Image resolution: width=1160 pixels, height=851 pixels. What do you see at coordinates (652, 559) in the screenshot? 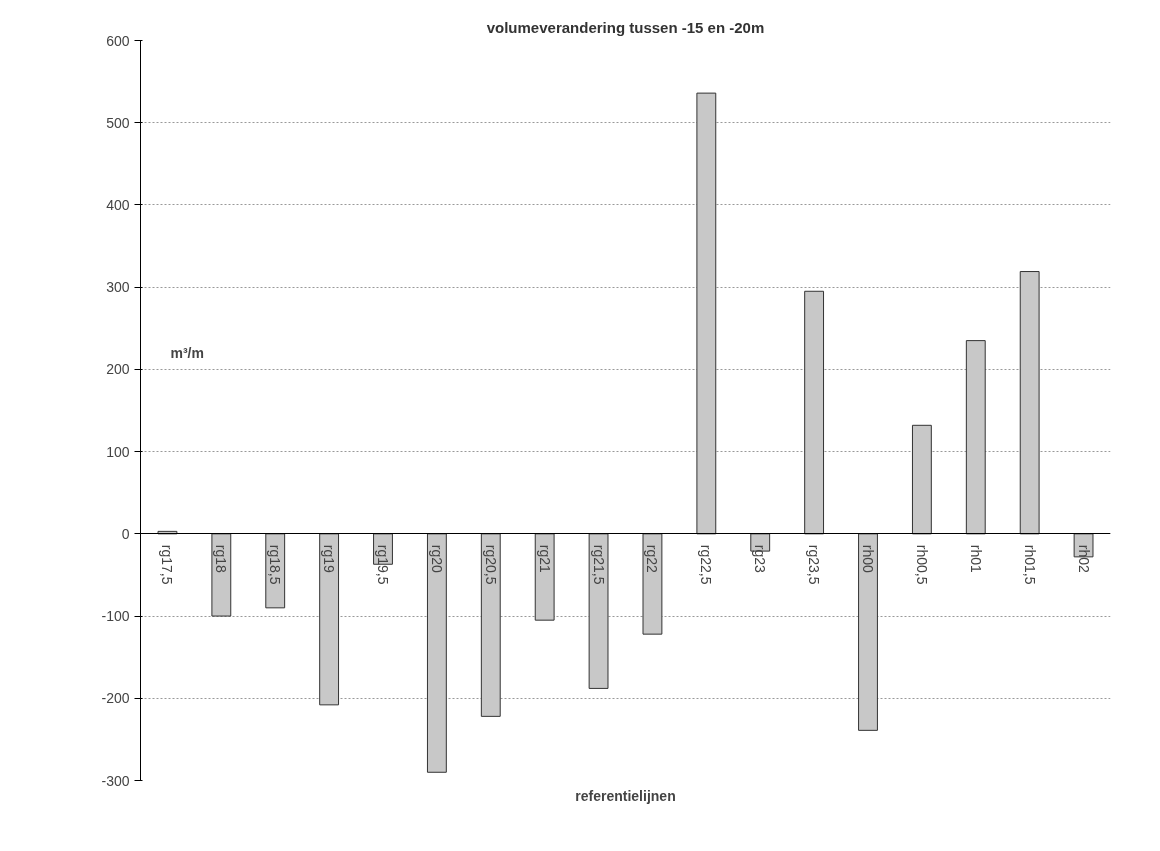
I see `x-tick-label: rg22` at bounding box center [652, 559].